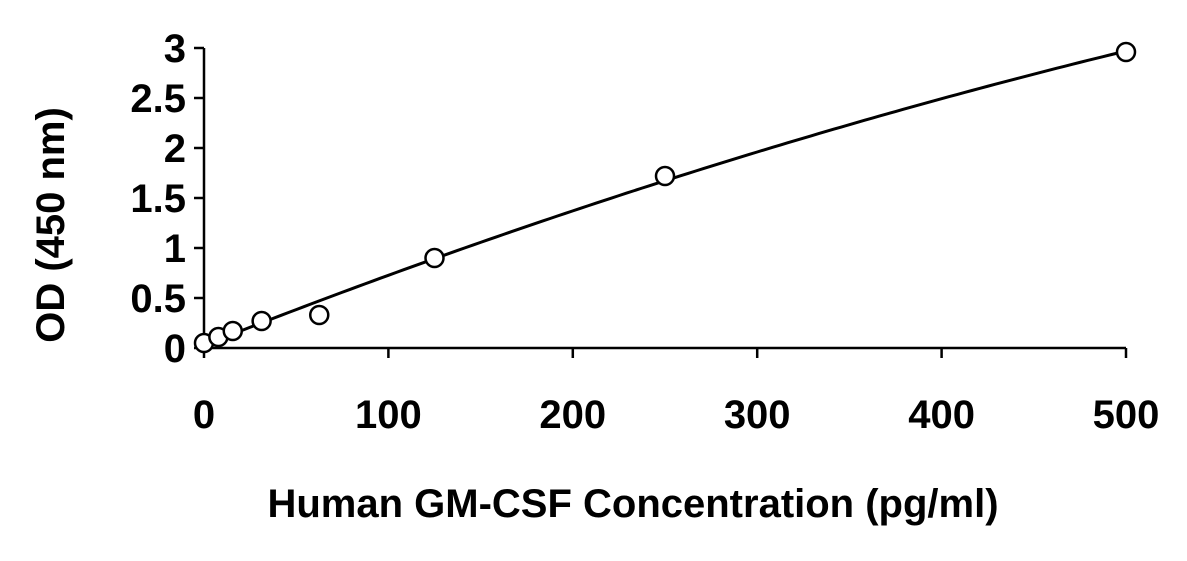  Describe the element at coordinates (175, 49) in the screenshot. I see `y-tick-label: 3` at that location.